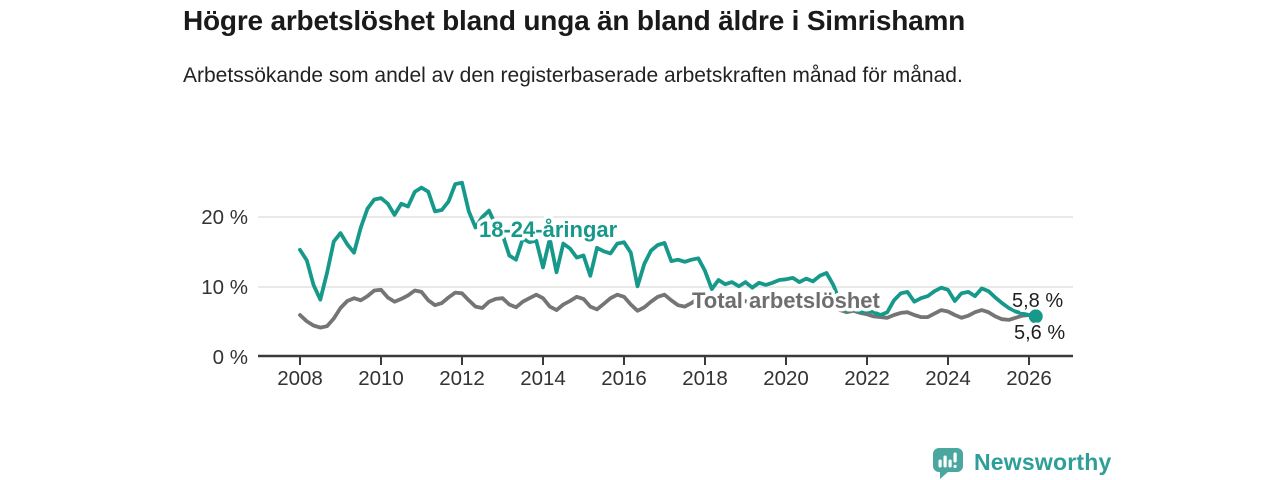  What do you see at coordinates (224, 217) in the screenshot?
I see `y-tick-label: 20 %` at bounding box center [224, 217].